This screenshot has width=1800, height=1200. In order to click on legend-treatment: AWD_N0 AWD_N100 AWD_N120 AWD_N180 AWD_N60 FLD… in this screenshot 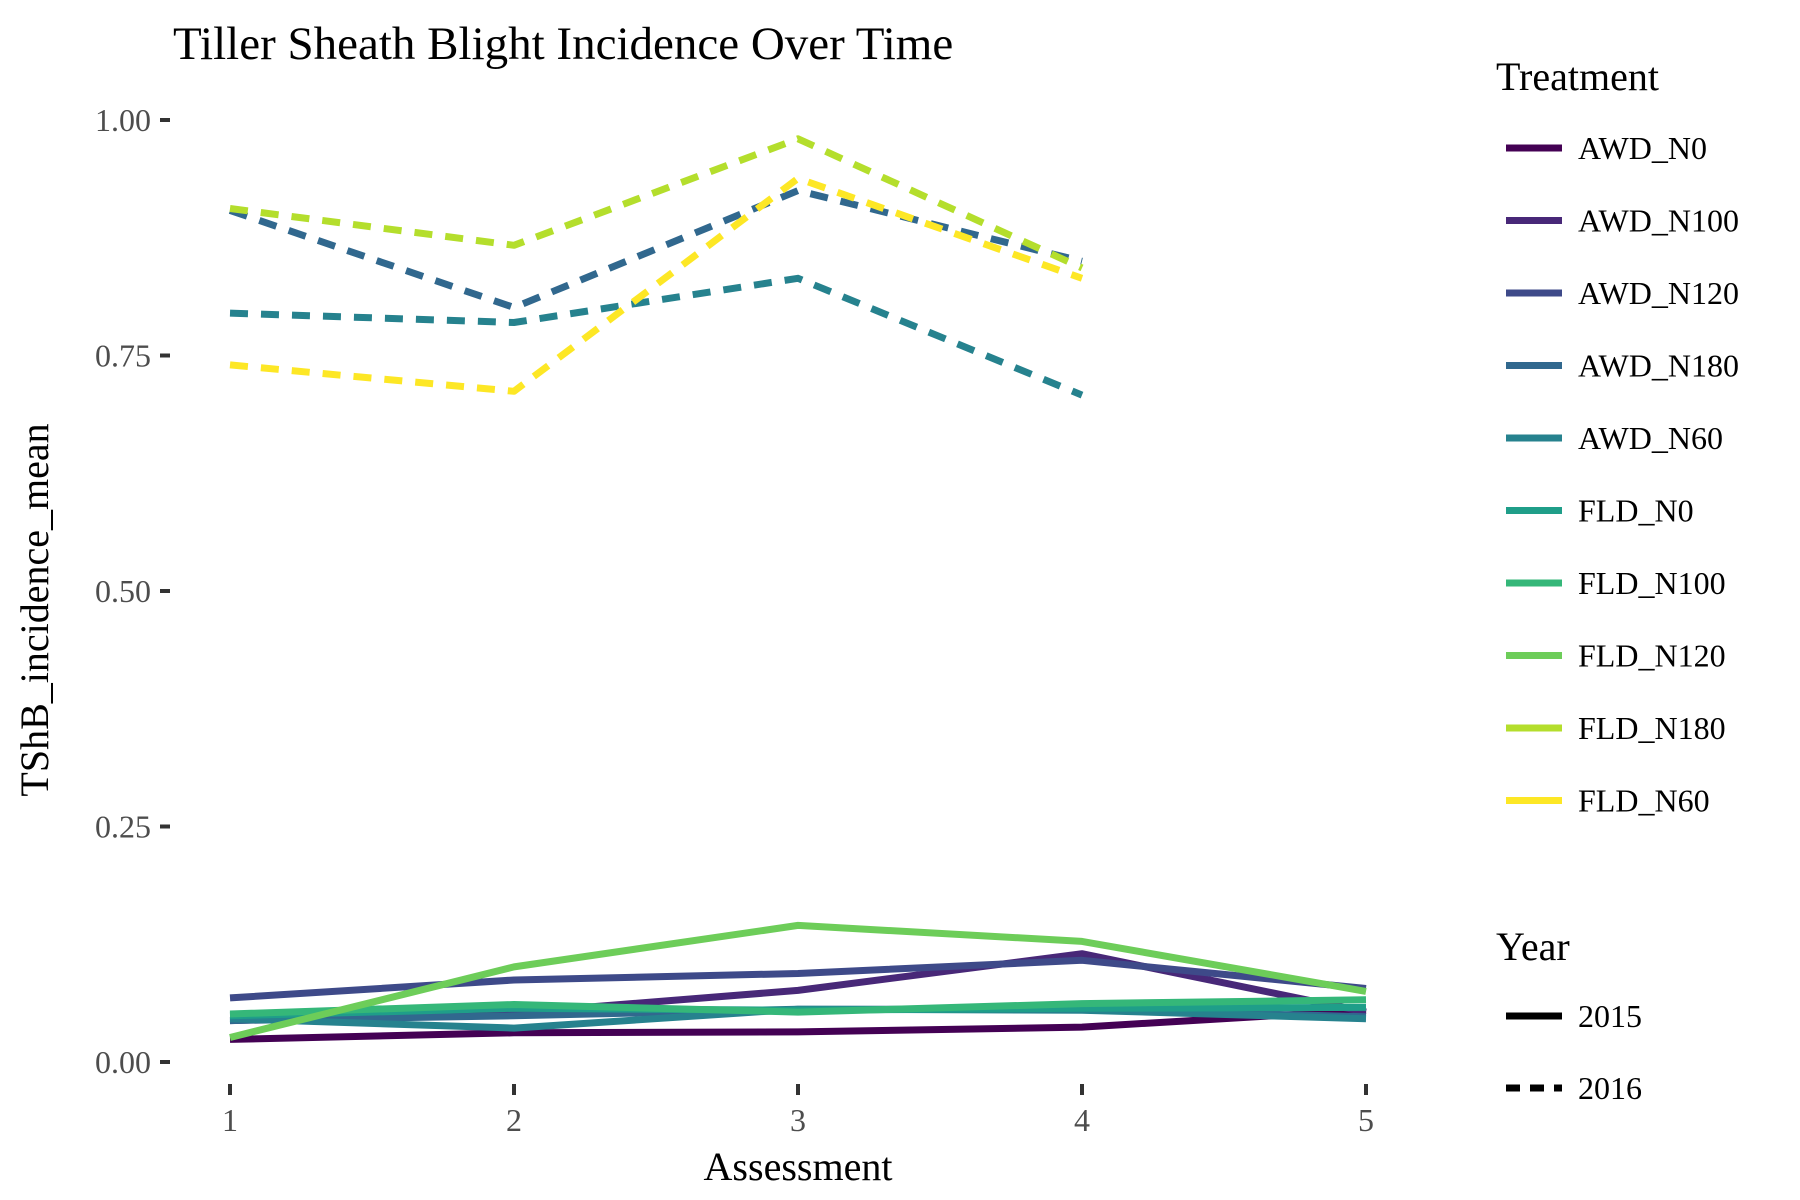, I will do `click(1622, 474)`.